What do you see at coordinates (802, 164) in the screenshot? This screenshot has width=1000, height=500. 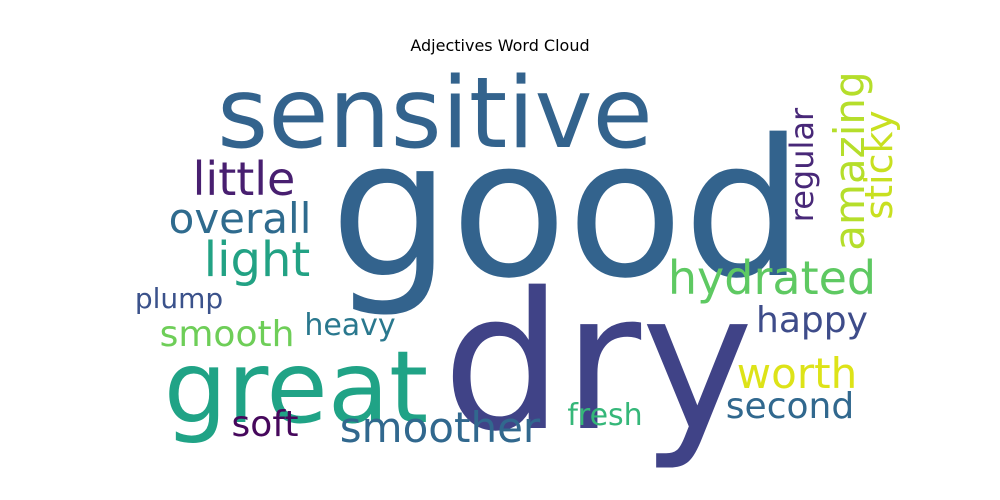 I see `word-regular: regular` at bounding box center [802, 164].